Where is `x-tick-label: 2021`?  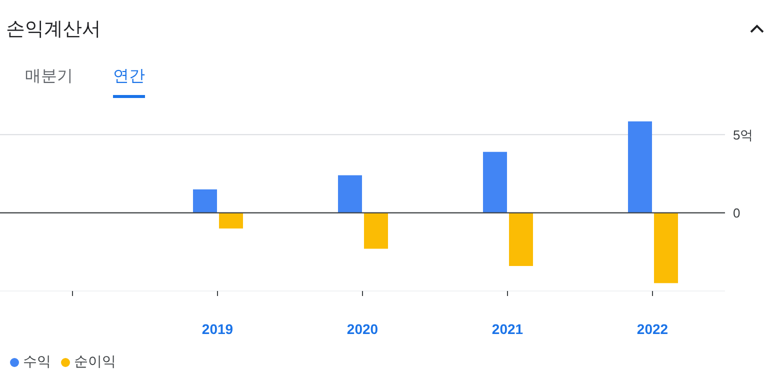 x-tick-label: 2021 is located at coordinates (508, 328).